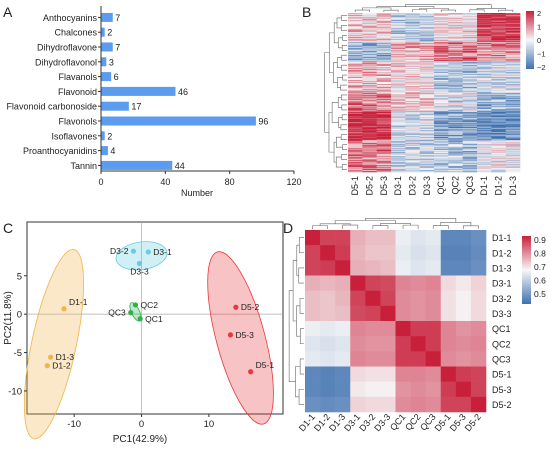 This screenshot has width=550, height=449. What do you see at coordinates (77, 77) in the screenshot?
I see `category-label: Flavanols` at bounding box center [77, 77].